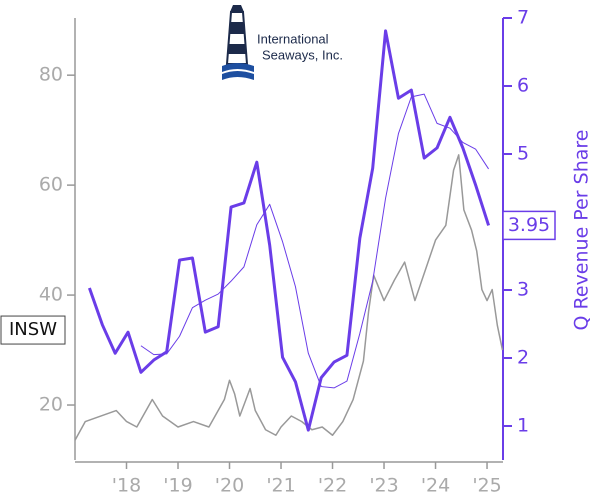  I want to click on x-tick-label: '25, so click(486, 486).